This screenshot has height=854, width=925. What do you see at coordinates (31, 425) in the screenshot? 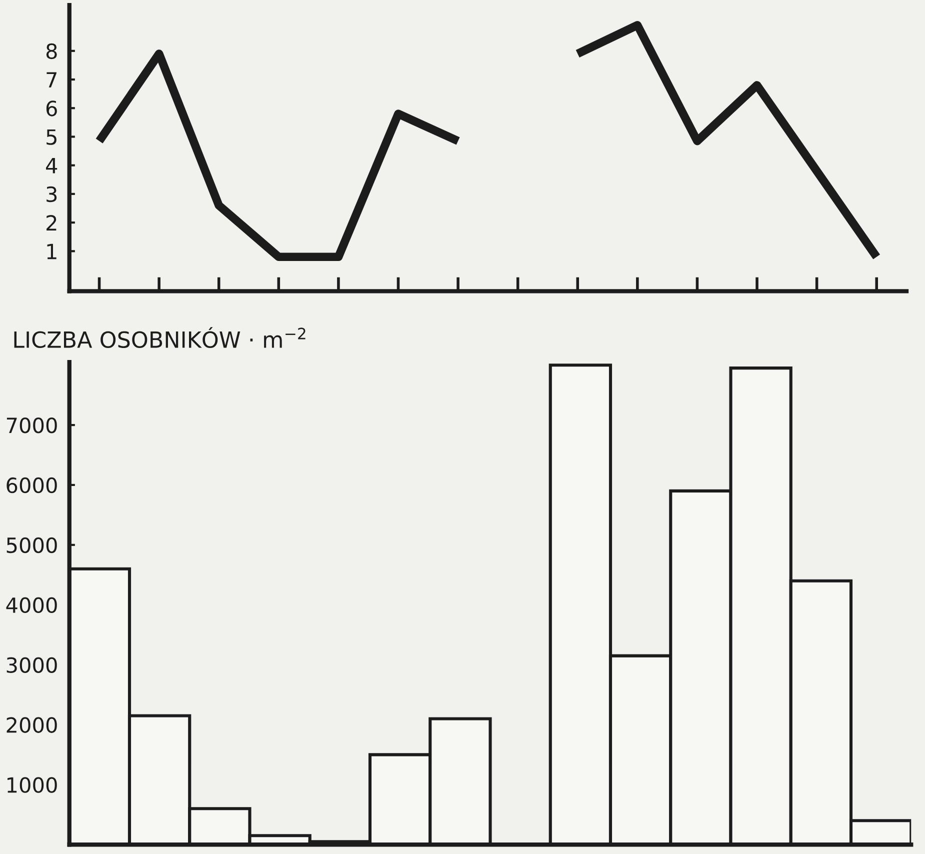
I see `y-tick-label: 7000` at bounding box center [31, 425].